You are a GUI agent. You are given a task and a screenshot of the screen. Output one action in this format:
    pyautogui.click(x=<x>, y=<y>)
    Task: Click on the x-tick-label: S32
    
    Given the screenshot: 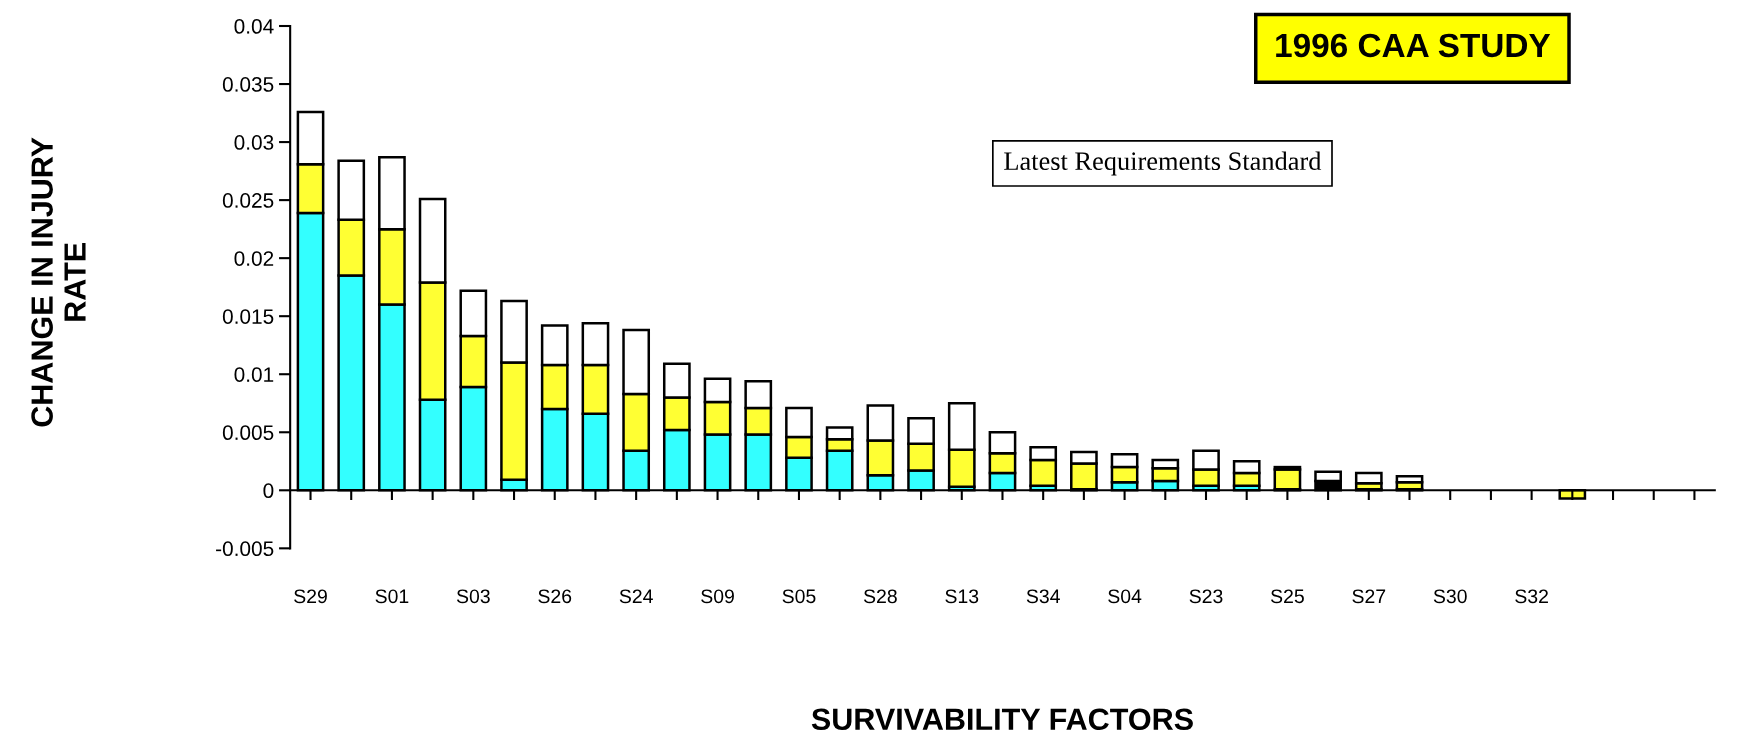 What is the action you would take?
    pyautogui.click(x=1531, y=596)
    